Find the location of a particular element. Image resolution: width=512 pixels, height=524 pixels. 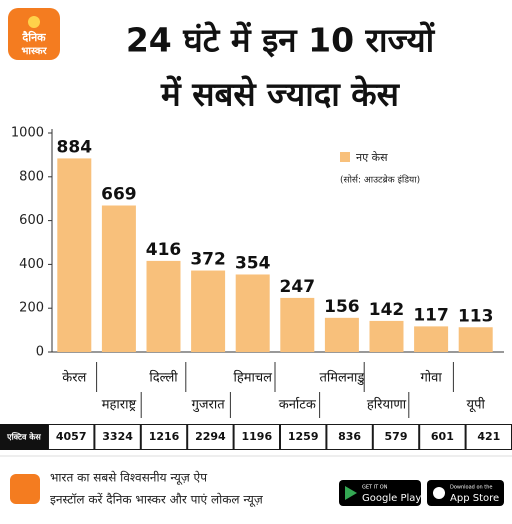

active-cases: 836 is located at coordinates (349, 436).